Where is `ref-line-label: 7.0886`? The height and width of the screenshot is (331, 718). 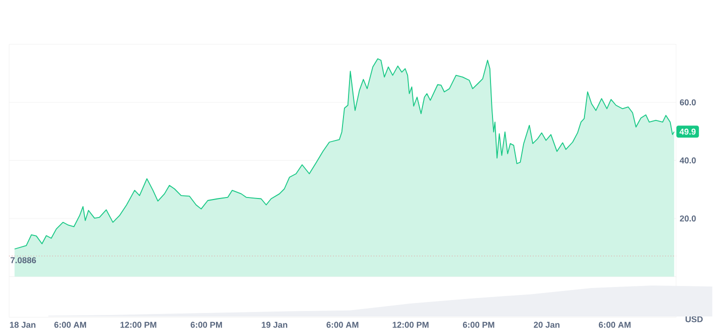
ref-line-label: 7.0886 is located at coordinates (23, 260).